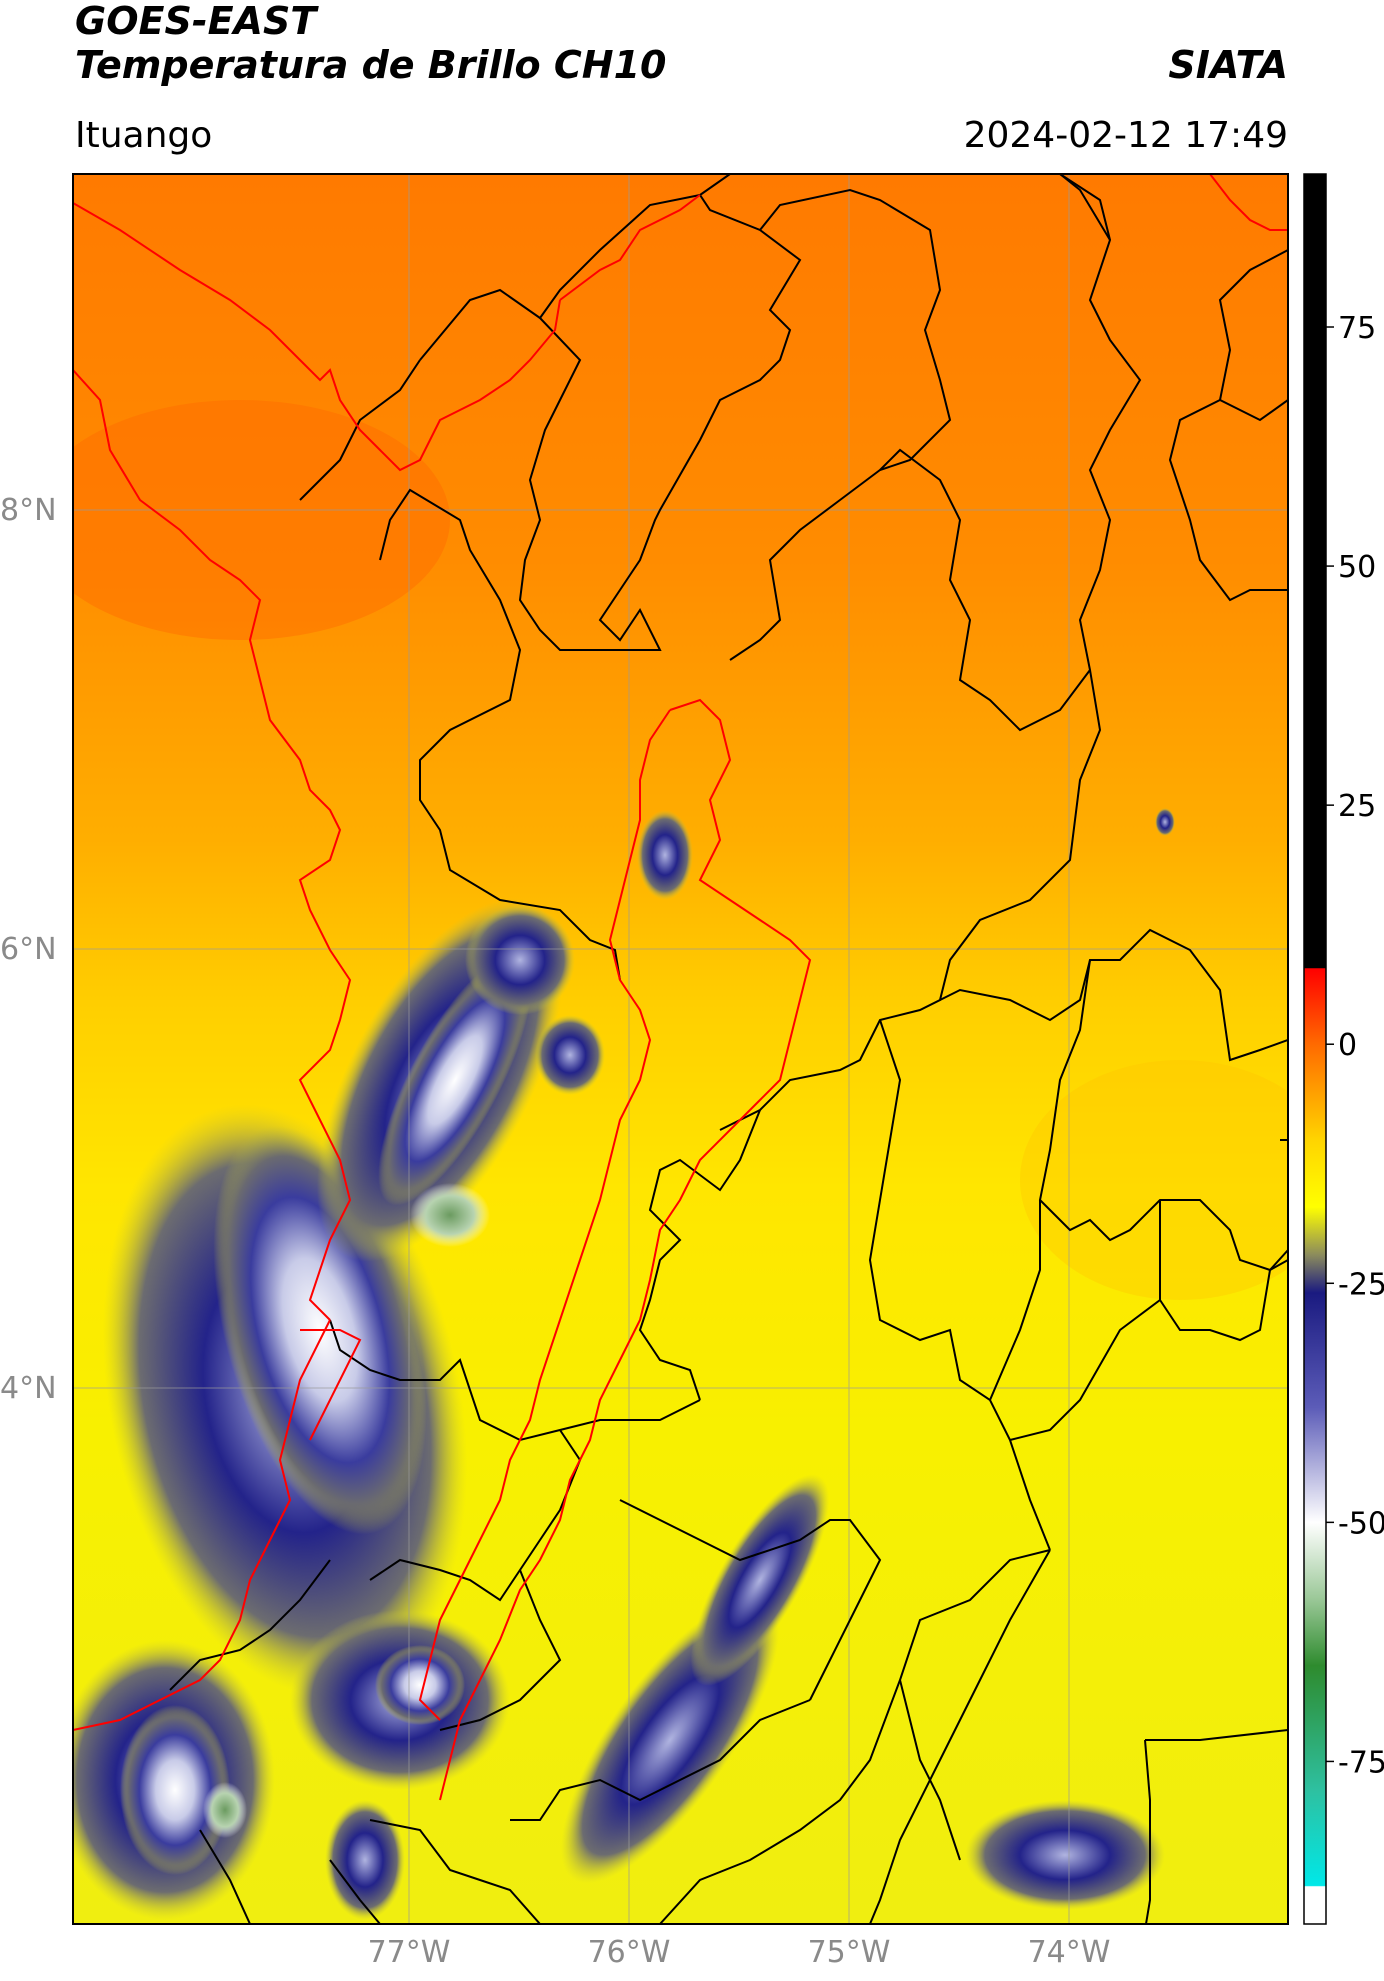  Describe the element at coordinates (1357, 806) in the screenshot. I see `colorbar-tick-label: 25` at that location.